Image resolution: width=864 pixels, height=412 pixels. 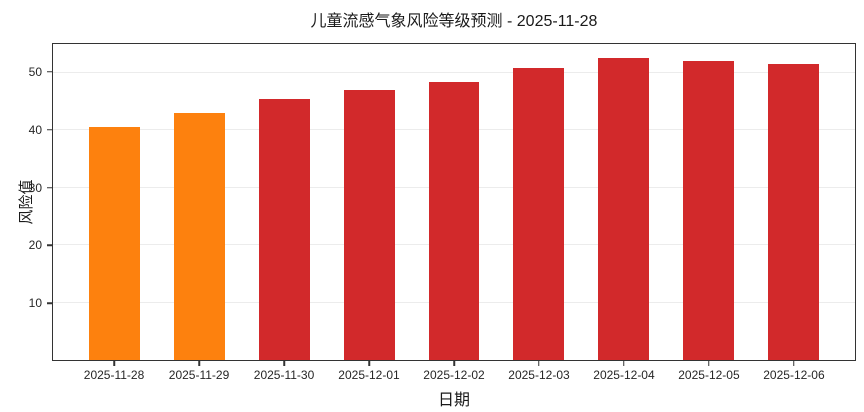 I want to click on x-tick-label: 2025-12-04, so click(x=624, y=375).